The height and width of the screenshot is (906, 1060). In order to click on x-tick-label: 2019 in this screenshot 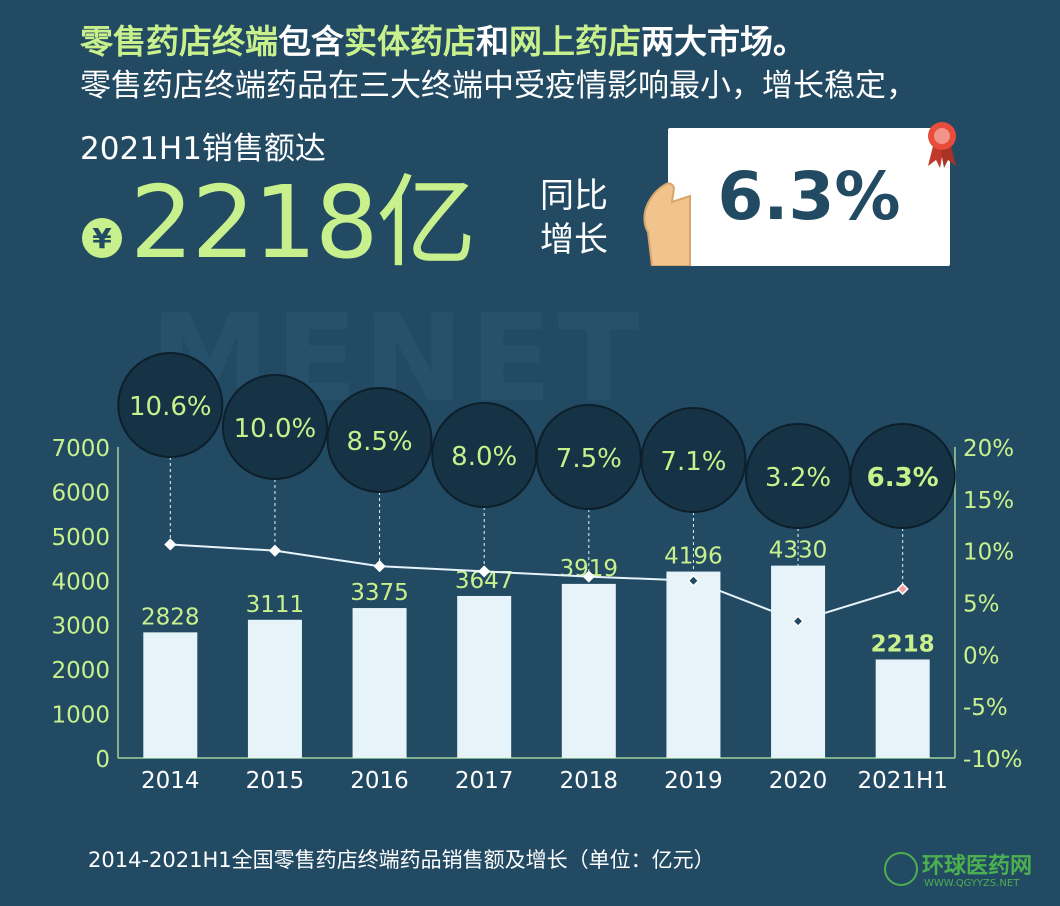, I will do `click(693, 781)`.